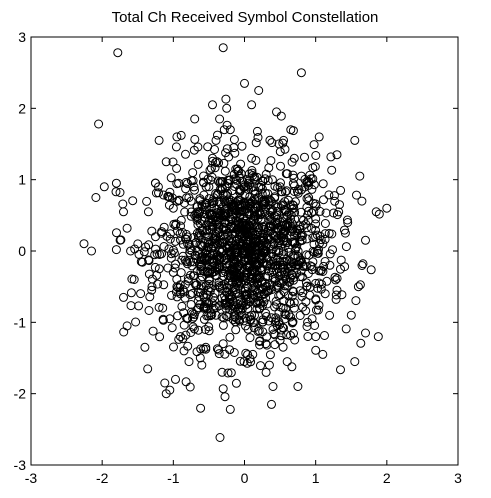  I want to click on y-tick-label: -3, so click(20, 465).